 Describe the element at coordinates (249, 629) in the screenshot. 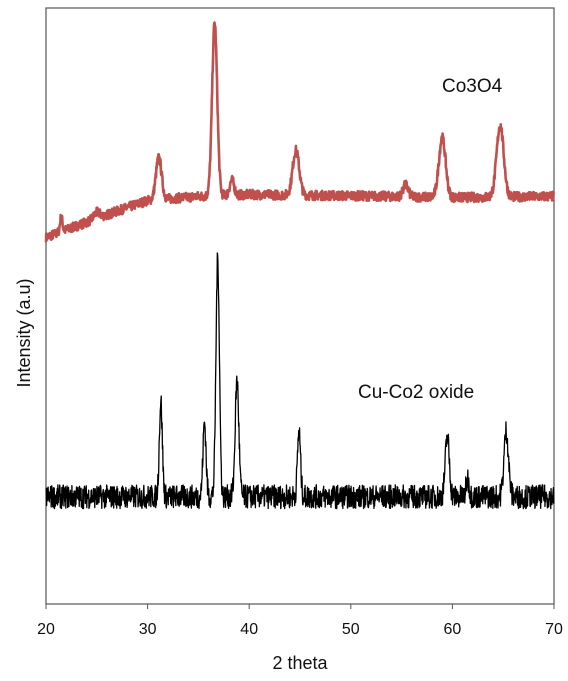

I see `x-tick-label: 40` at that location.